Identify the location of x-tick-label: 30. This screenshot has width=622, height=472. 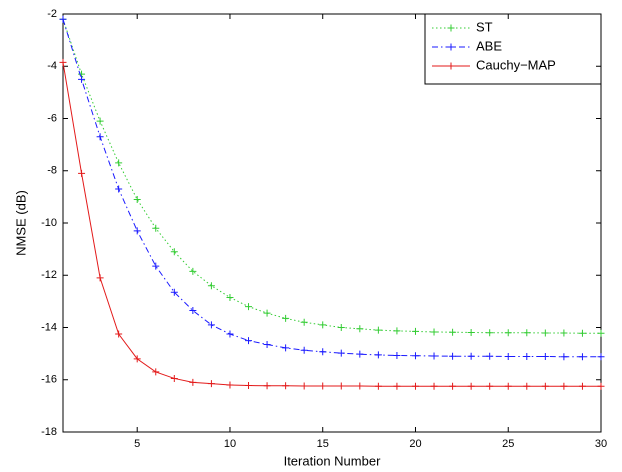
(601, 444).